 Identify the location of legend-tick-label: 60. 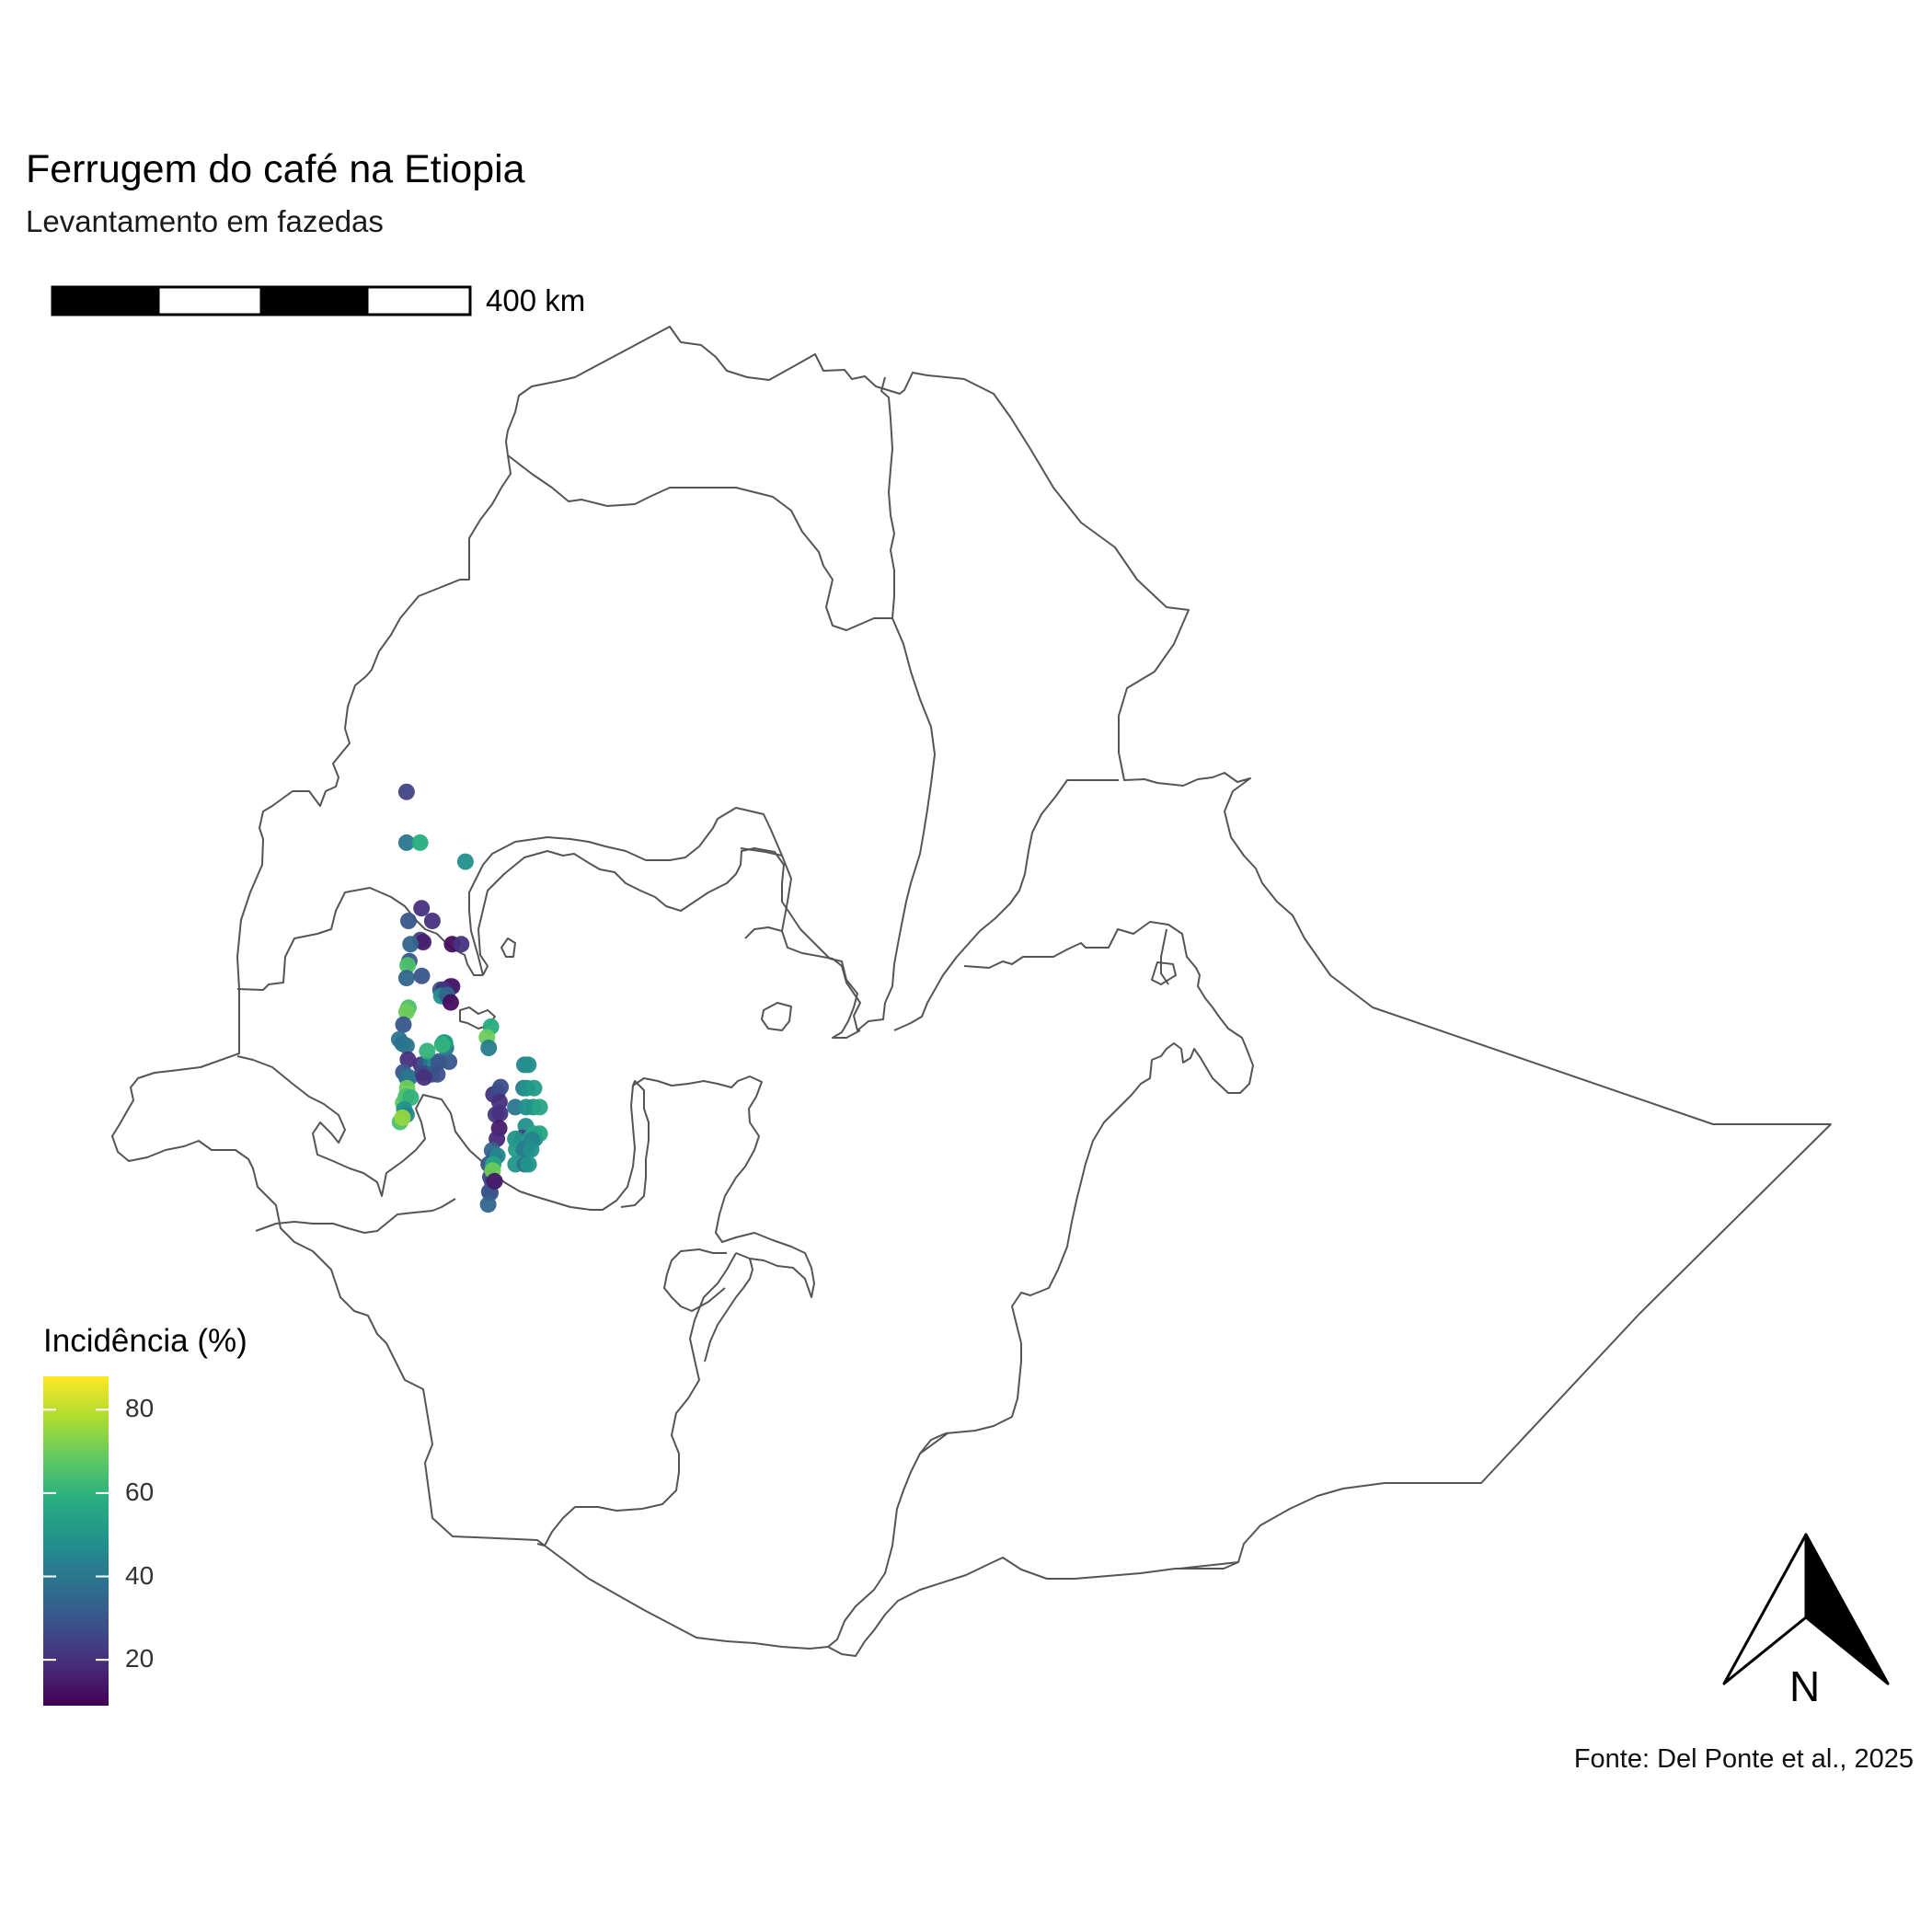
(140, 1491).